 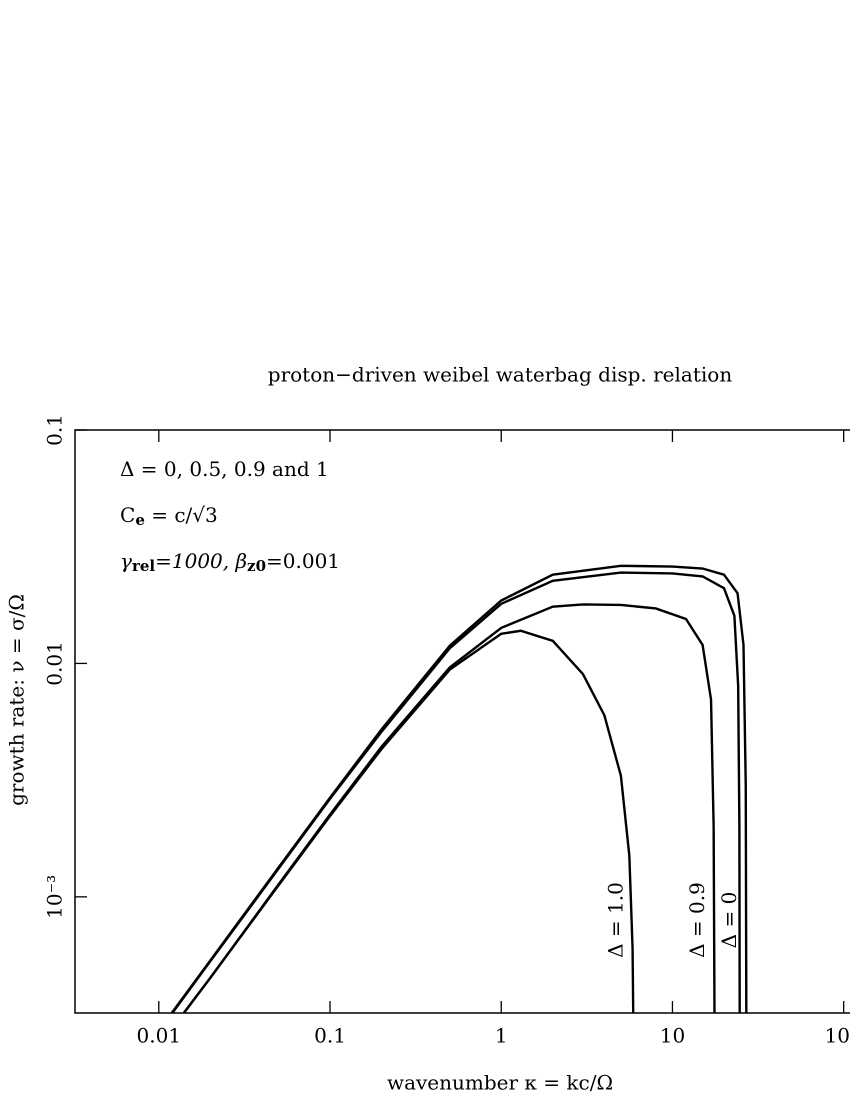 I want to click on annotation-subscript: rel, so click(x=143, y=566).